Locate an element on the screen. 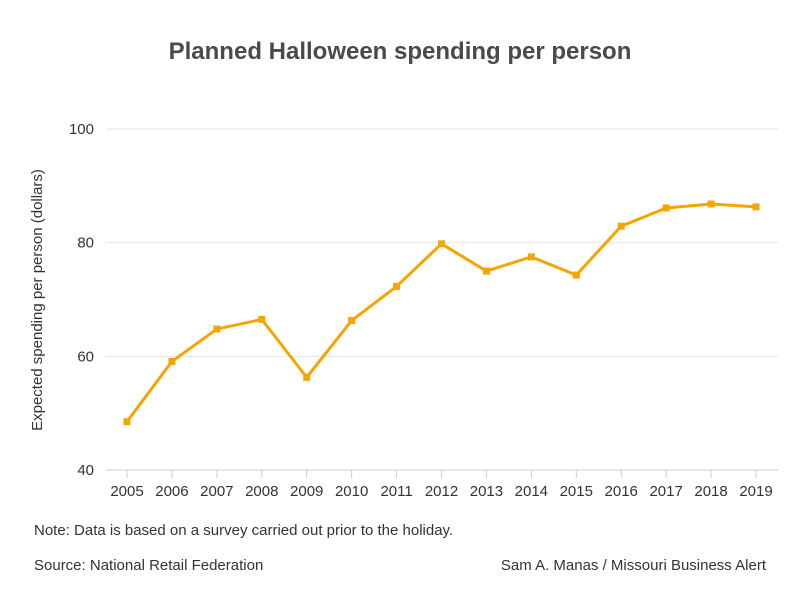 Image resolution: width=800 pixels, height=600 pixels. x-tick-label: 2010 is located at coordinates (351, 491).